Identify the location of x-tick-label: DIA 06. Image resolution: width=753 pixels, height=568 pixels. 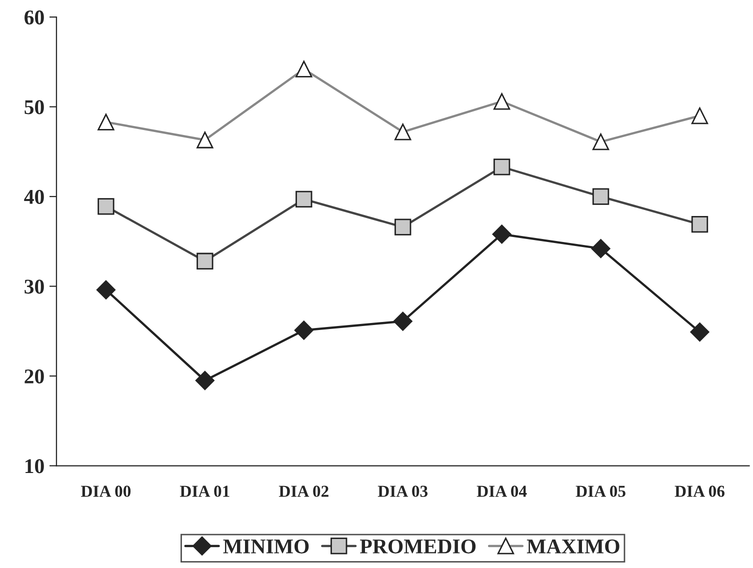
(699, 491).